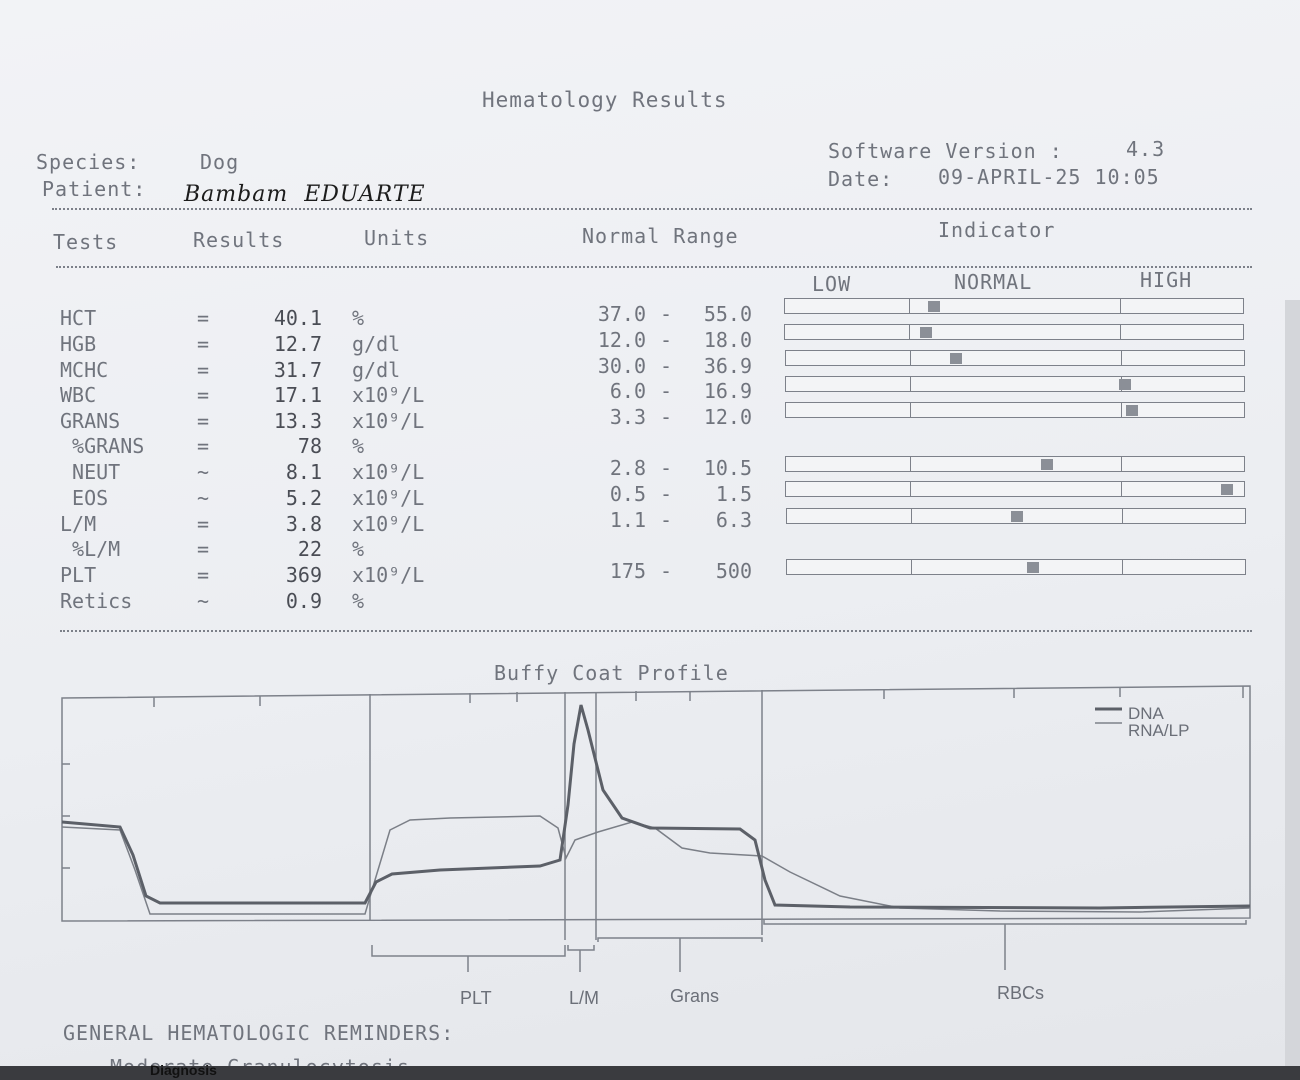  I want to click on header-tests: Tests, so click(86, 242).